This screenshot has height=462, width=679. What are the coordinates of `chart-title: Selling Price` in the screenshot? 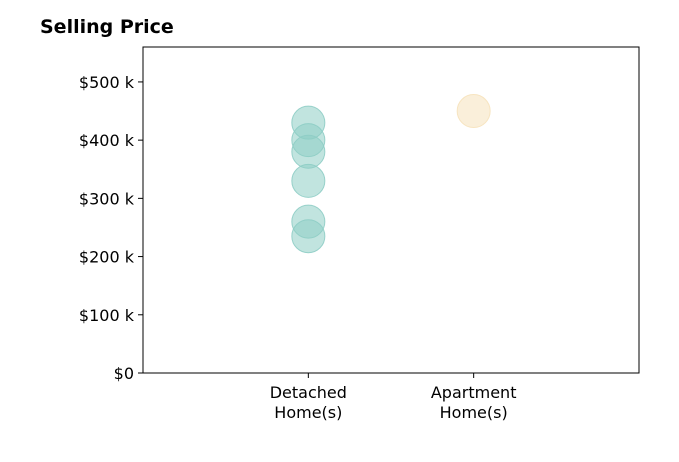 It's located at (107, 27).